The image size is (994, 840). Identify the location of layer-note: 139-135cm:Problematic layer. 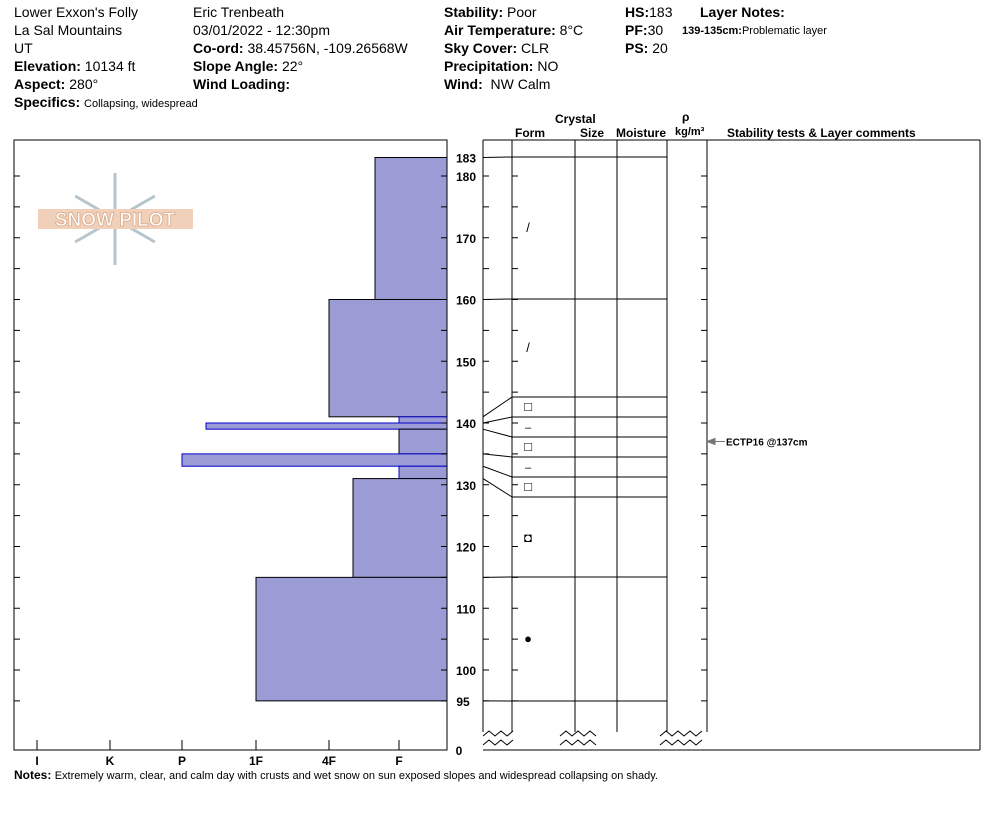
(754, 31).